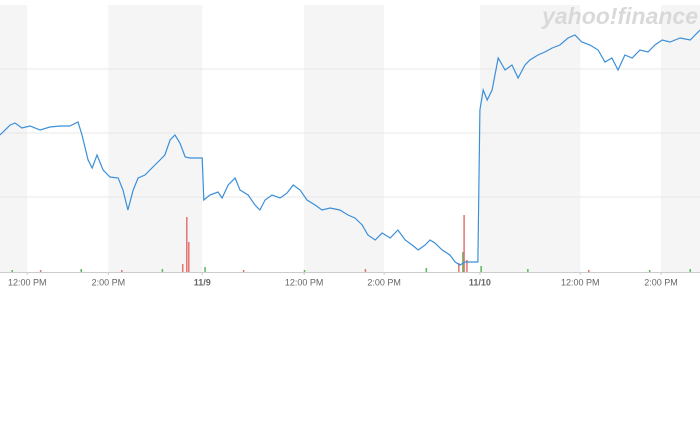 The image size is (700, 442). What do you see at coordinates (480, 282) in the screenshot?
I see `x-tick-label: 11/10` at bounding box center [480, 282].